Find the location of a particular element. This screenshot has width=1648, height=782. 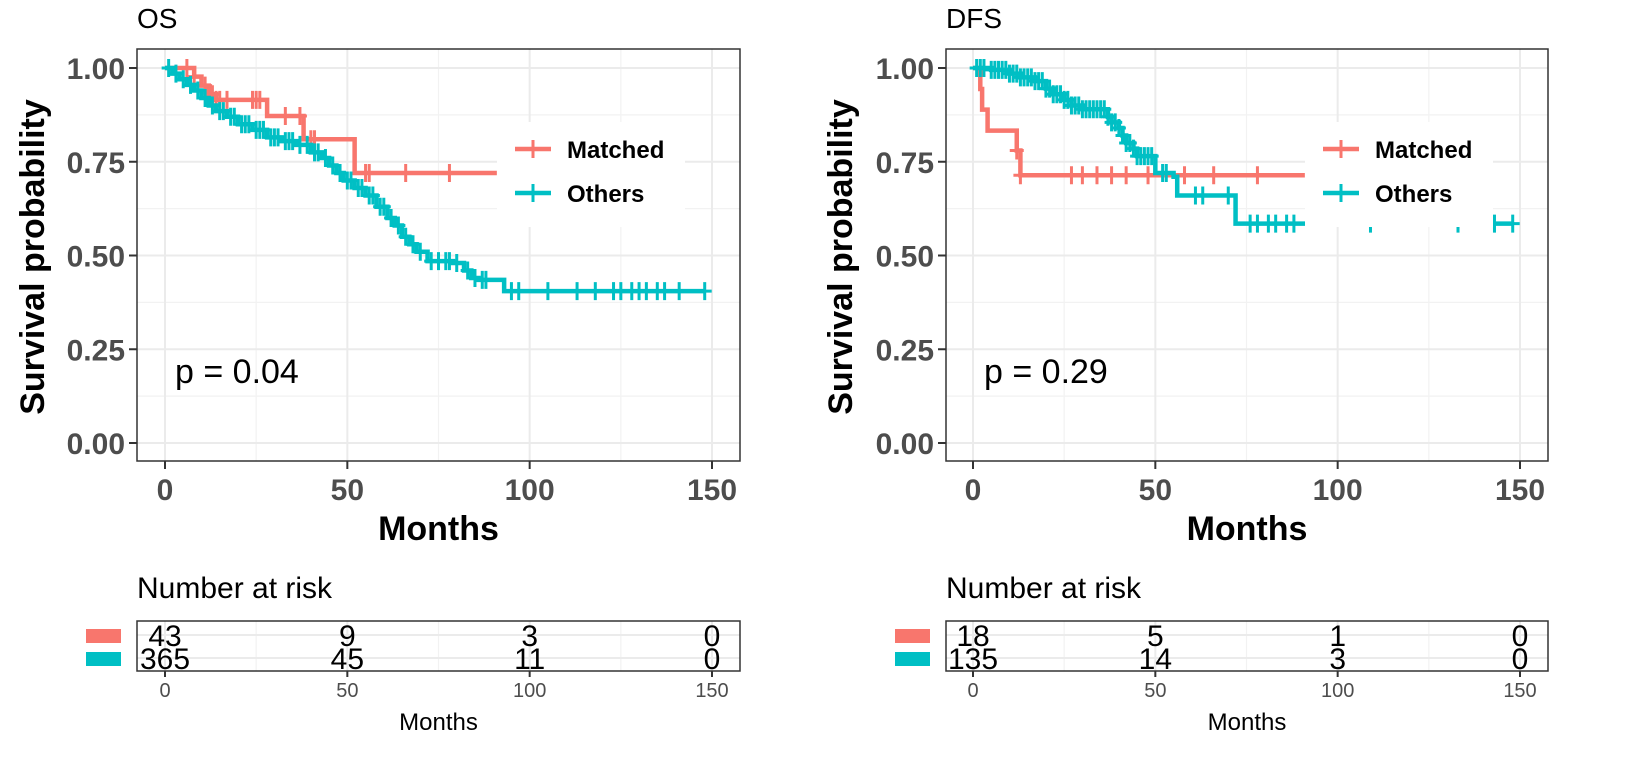

risk-row-matched: 43 9 3 0 is located at coordinates (403, 636).